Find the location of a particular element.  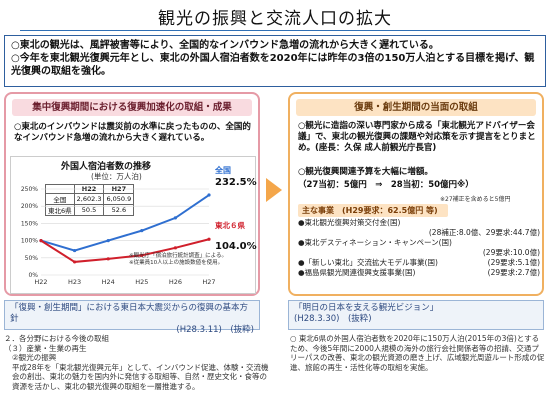

title-underline is located at coordinates (275, 30).